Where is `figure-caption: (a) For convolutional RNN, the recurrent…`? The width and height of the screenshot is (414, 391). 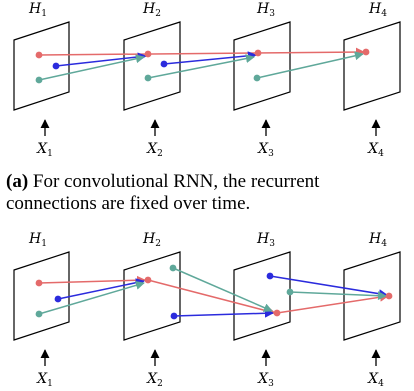 figure-caption: (a) For convolutional RNN, the recurrent… is located at coordinates (207, 193).